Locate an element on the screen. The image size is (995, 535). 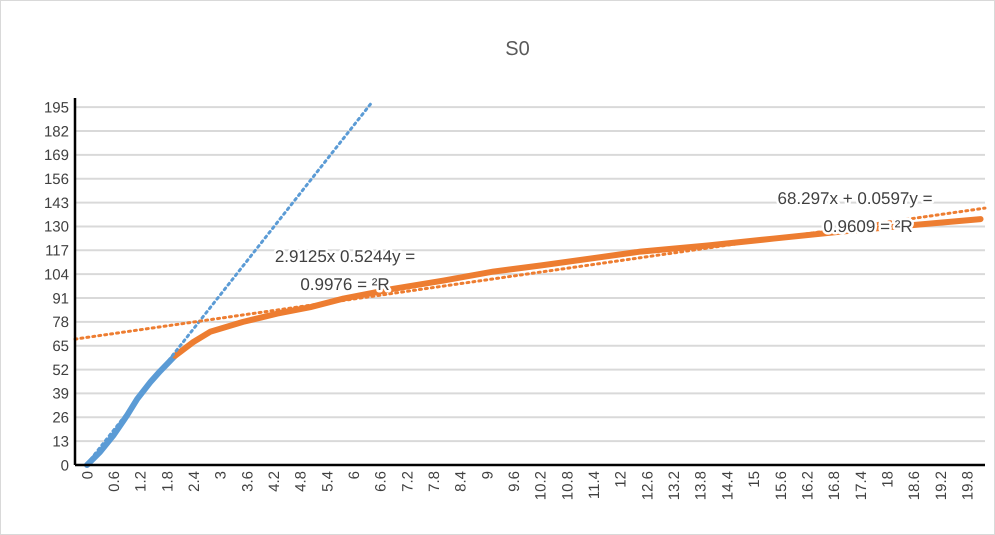
x-tick-label: 9.6 is located at coordinates (515, 481).